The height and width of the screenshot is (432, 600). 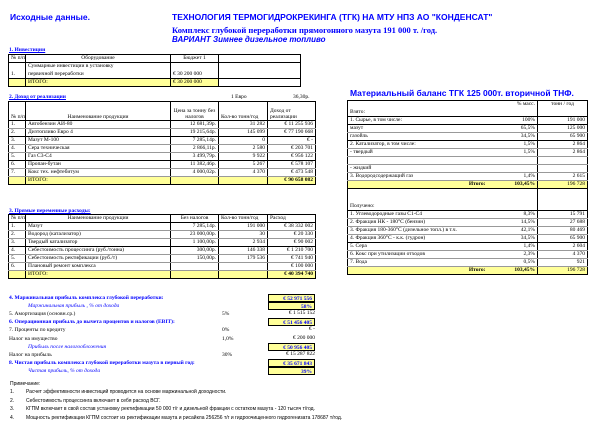 What do you see at coordinates (291, 266) in the screenshot?
I see `cell: € 100 000` at bounding box center [291, 266].